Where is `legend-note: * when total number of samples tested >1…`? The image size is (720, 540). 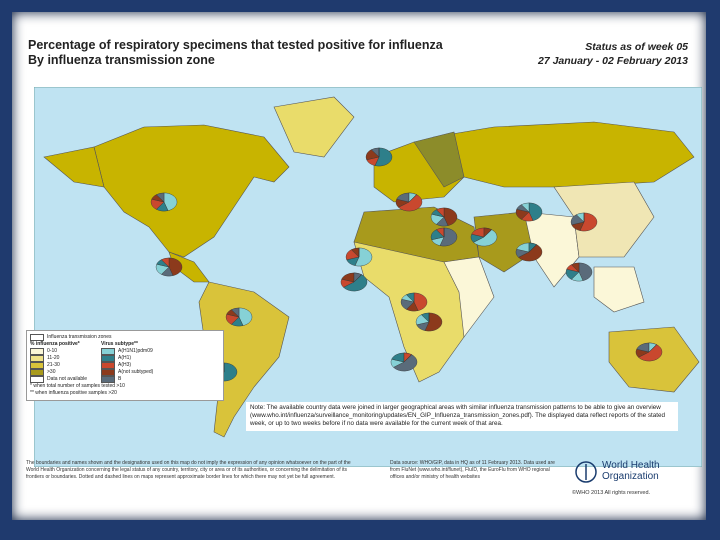 legend-note: * when total number of samples tested >1… is located at coordinates (77, 386).